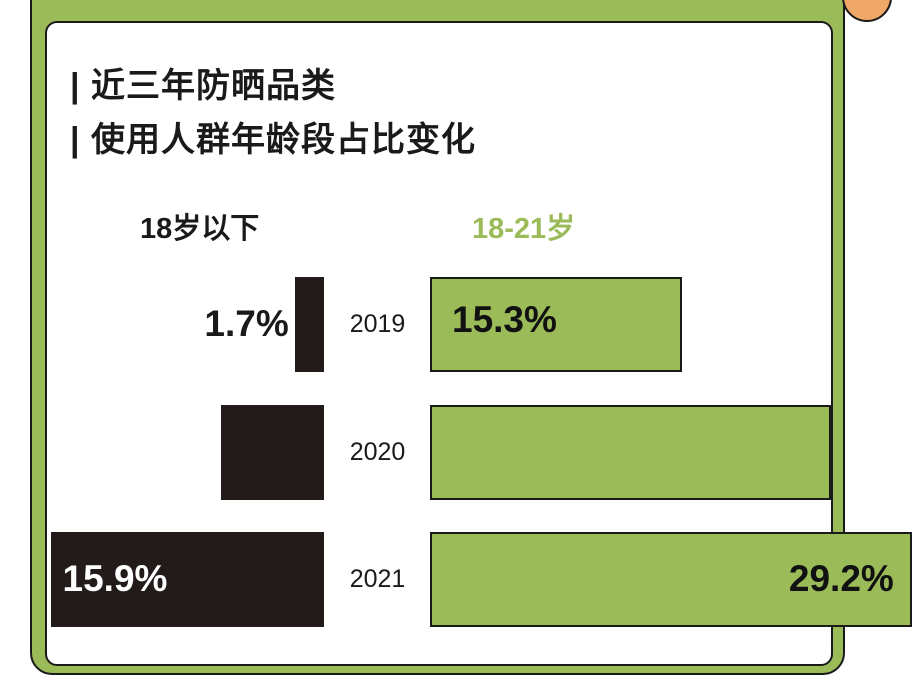 This screenshot has width=919, height=680. What do you see at coordinates (377, 452) in the screenshot?
I see `year-label-2020: 2020` at bounding box center [377, 452].